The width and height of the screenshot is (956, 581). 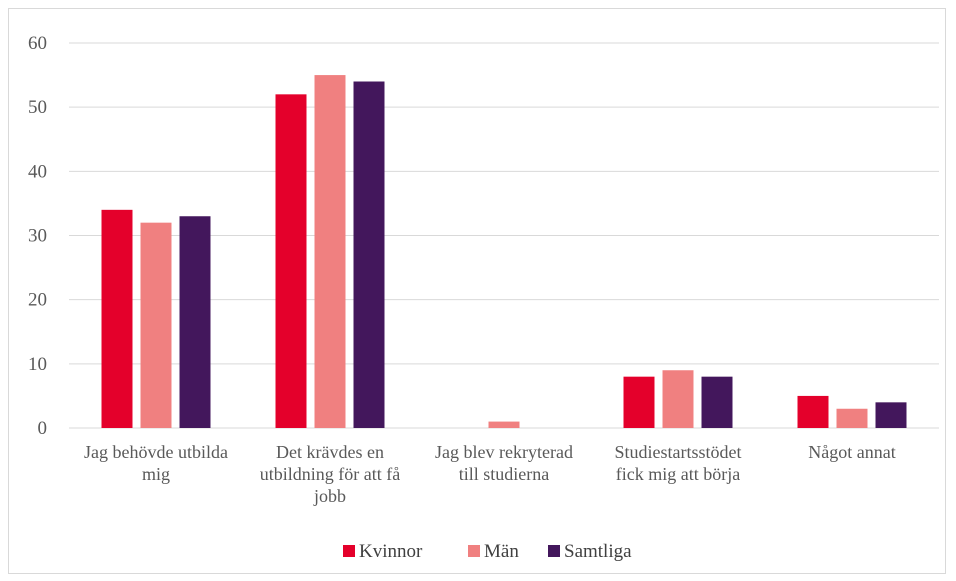 What do you see at coordinates (598, 551) in the screenshot?
I see `legend-label: Samtliga` at bounding box center [598, 551].